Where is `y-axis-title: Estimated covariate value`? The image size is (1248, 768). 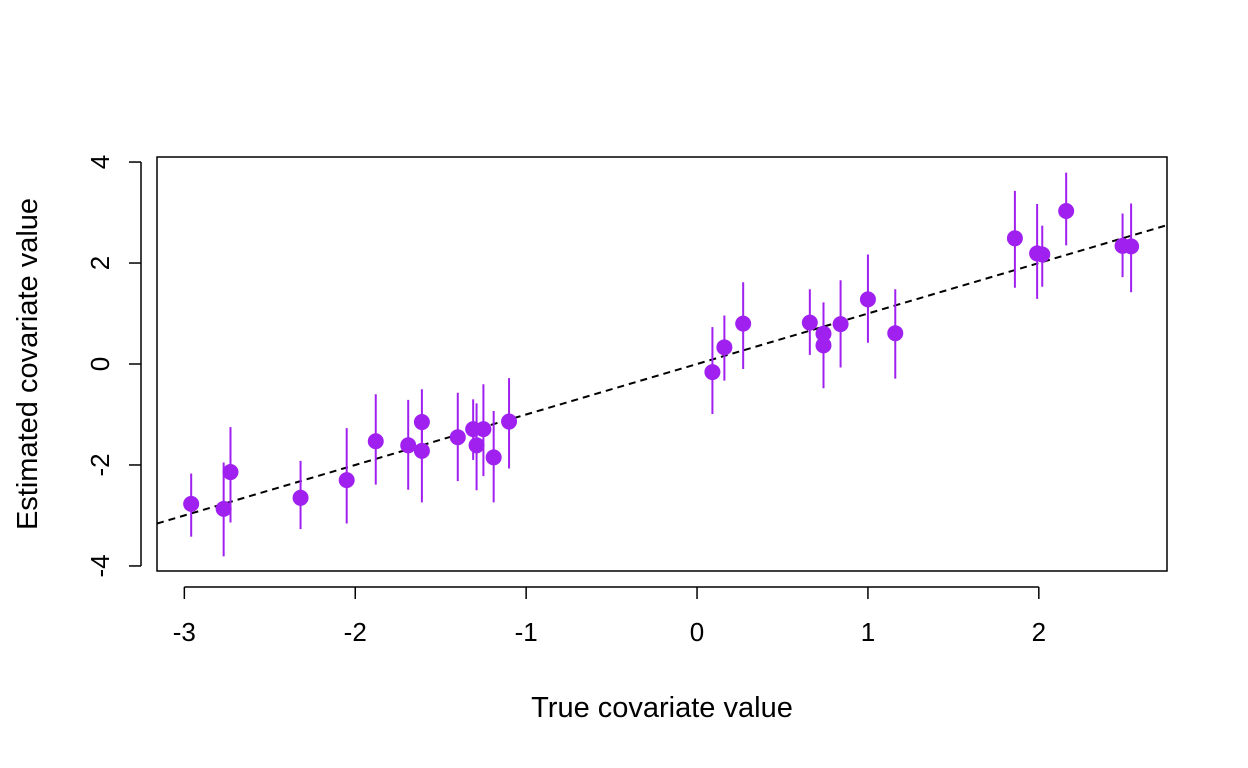
y-axis-title: Estimated covariate value is located at coordinates (28, 364).